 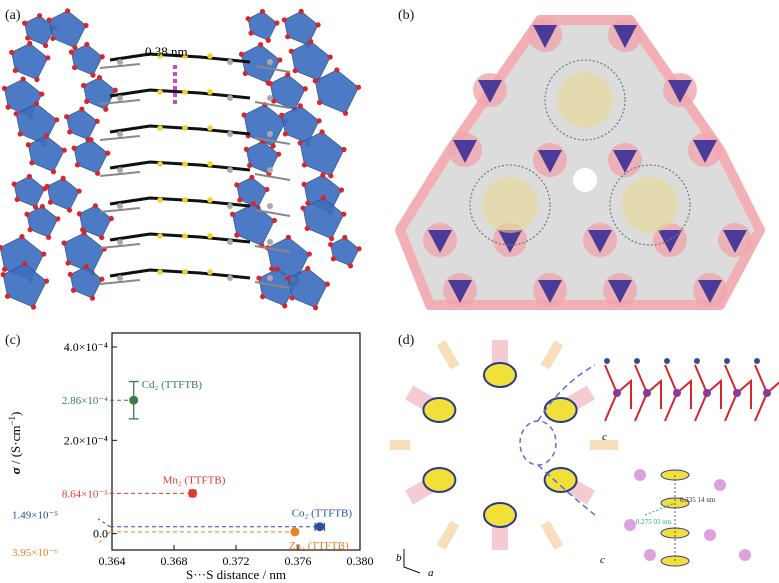 What do you see at coordinates (85, 401) in the screenshot?
I see `value-label: 2.86×10⁻⁴` at bounding box center [85, 401].